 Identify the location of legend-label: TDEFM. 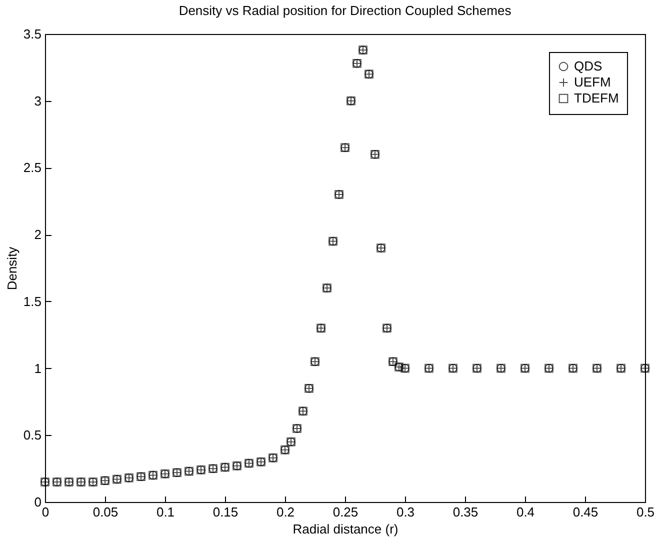
(596, 98).